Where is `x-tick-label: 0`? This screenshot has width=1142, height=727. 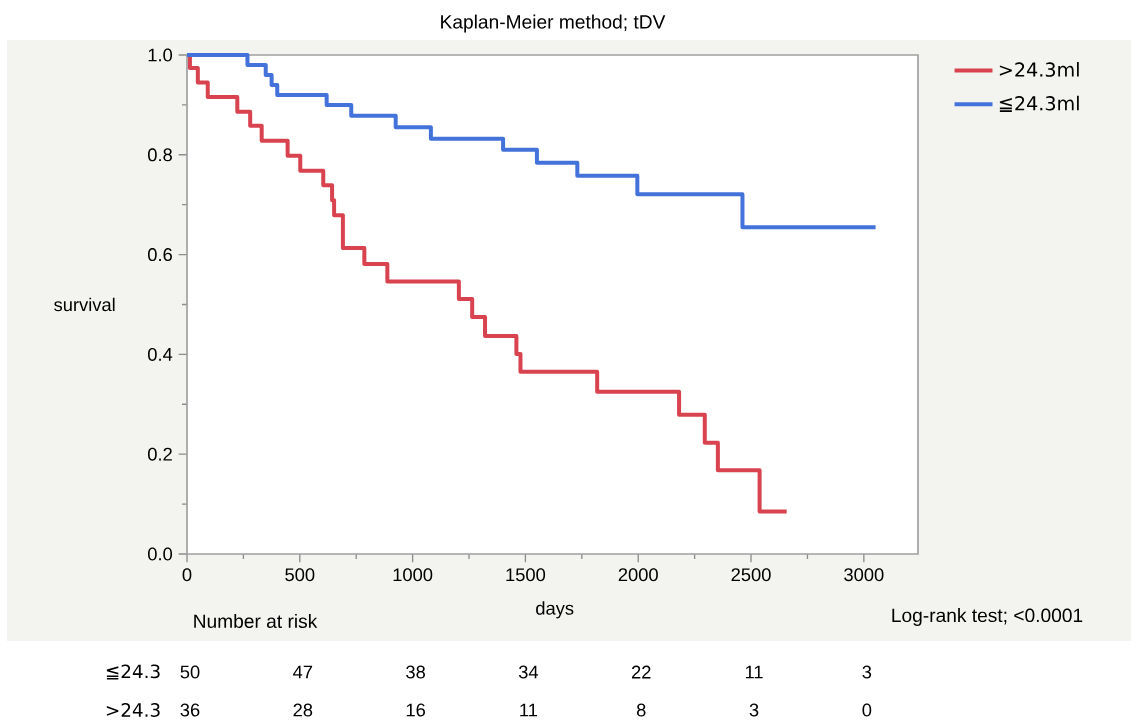 x-tick-label: 0 is located at coordinates (187, 575).